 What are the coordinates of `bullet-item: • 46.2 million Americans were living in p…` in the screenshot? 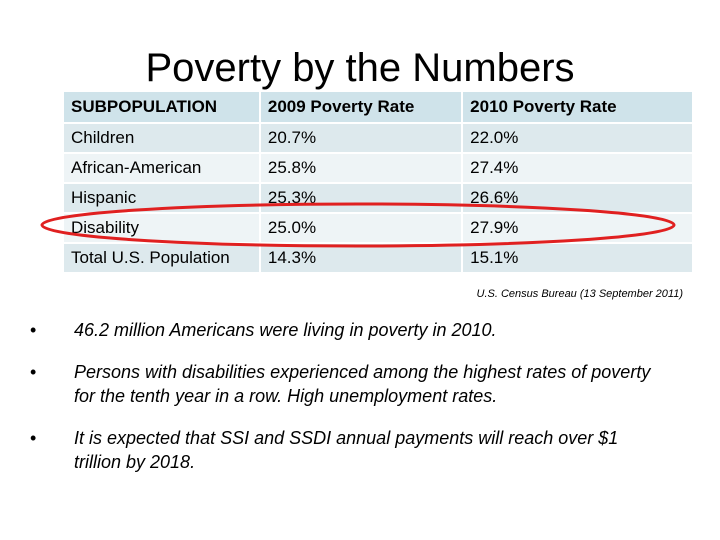 It's located at (350, 330).